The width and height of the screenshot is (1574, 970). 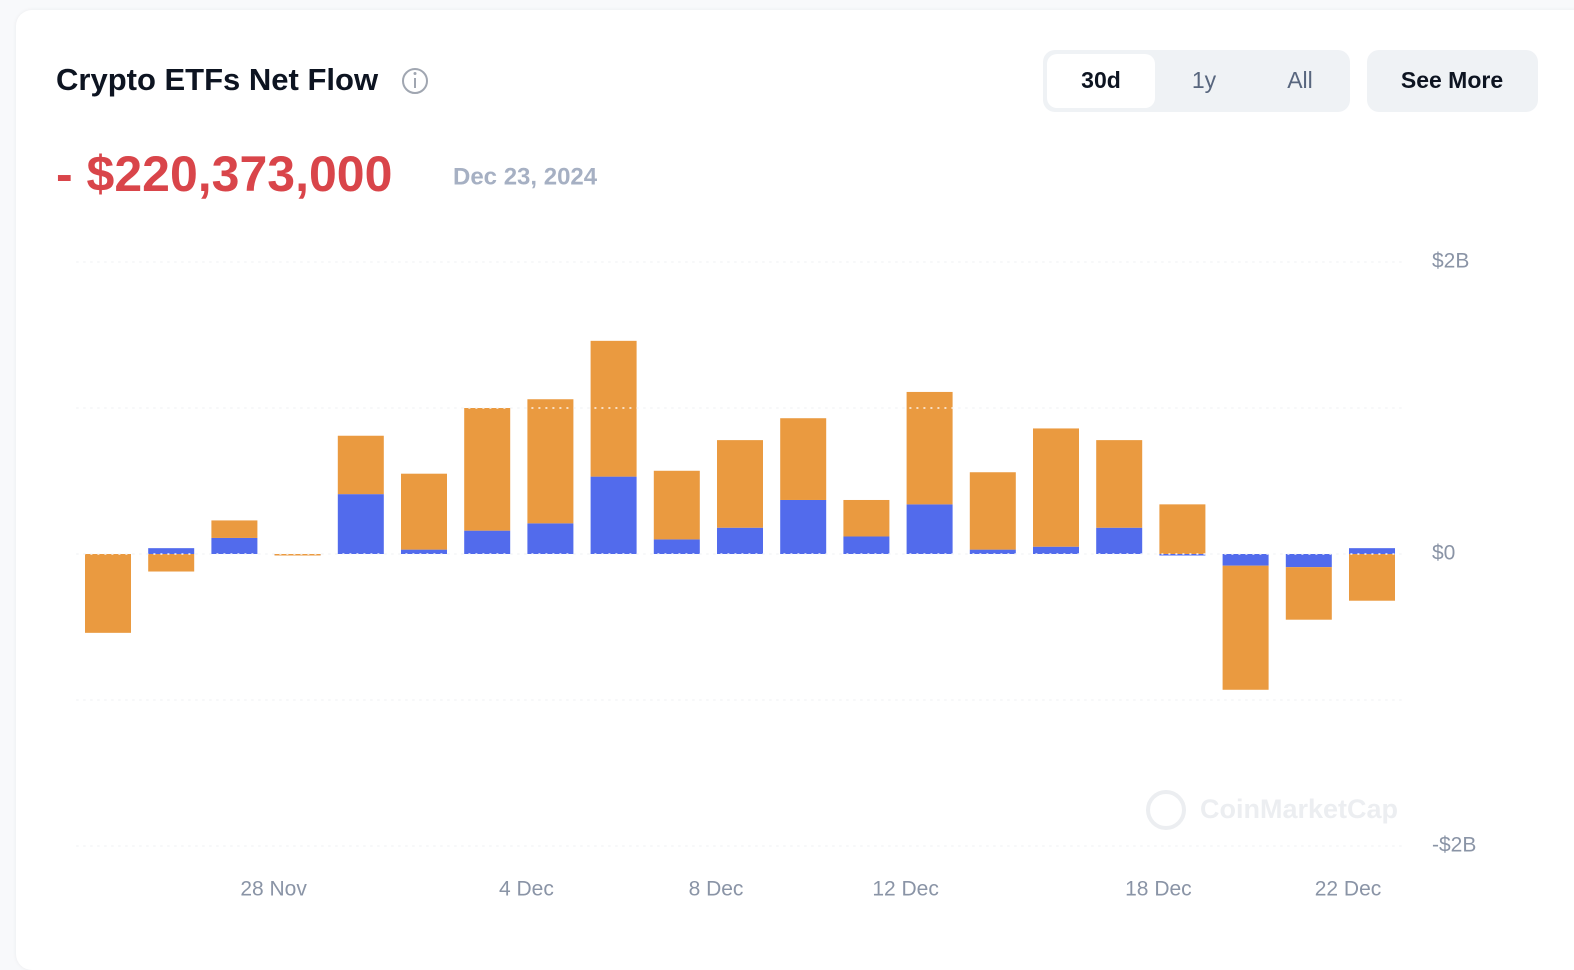 What do you see at coordinates (1454, 845) in the screenshot?
I see `y-tick-label: -$2B` at bounding box center [1454, 845].